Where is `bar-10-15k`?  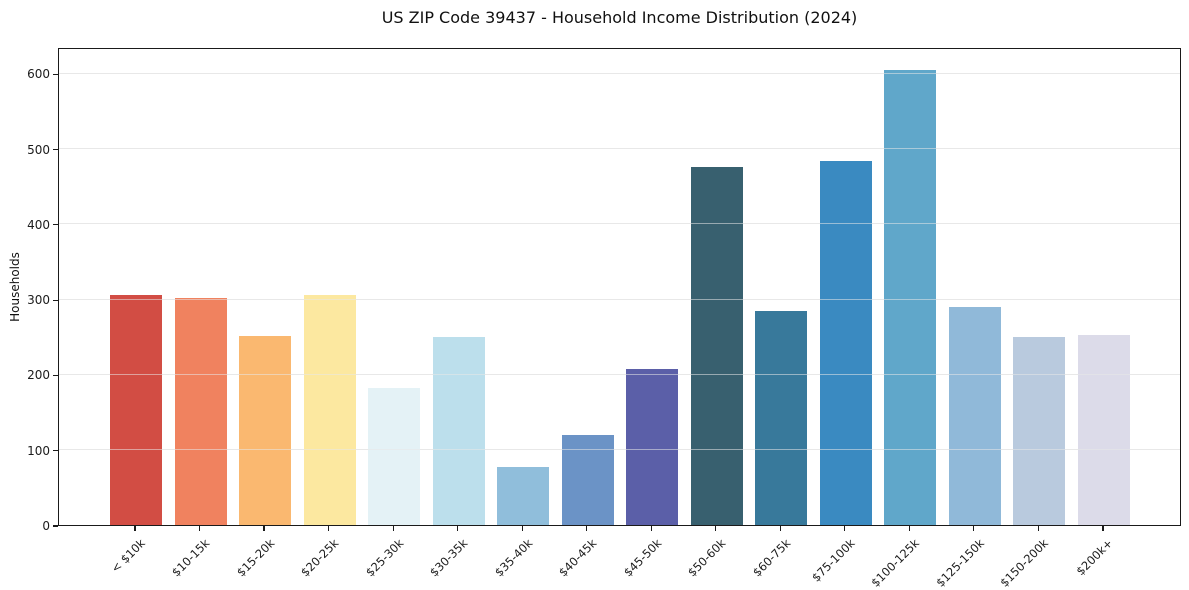
bar-10-15k is located at coordinates (200, 411).